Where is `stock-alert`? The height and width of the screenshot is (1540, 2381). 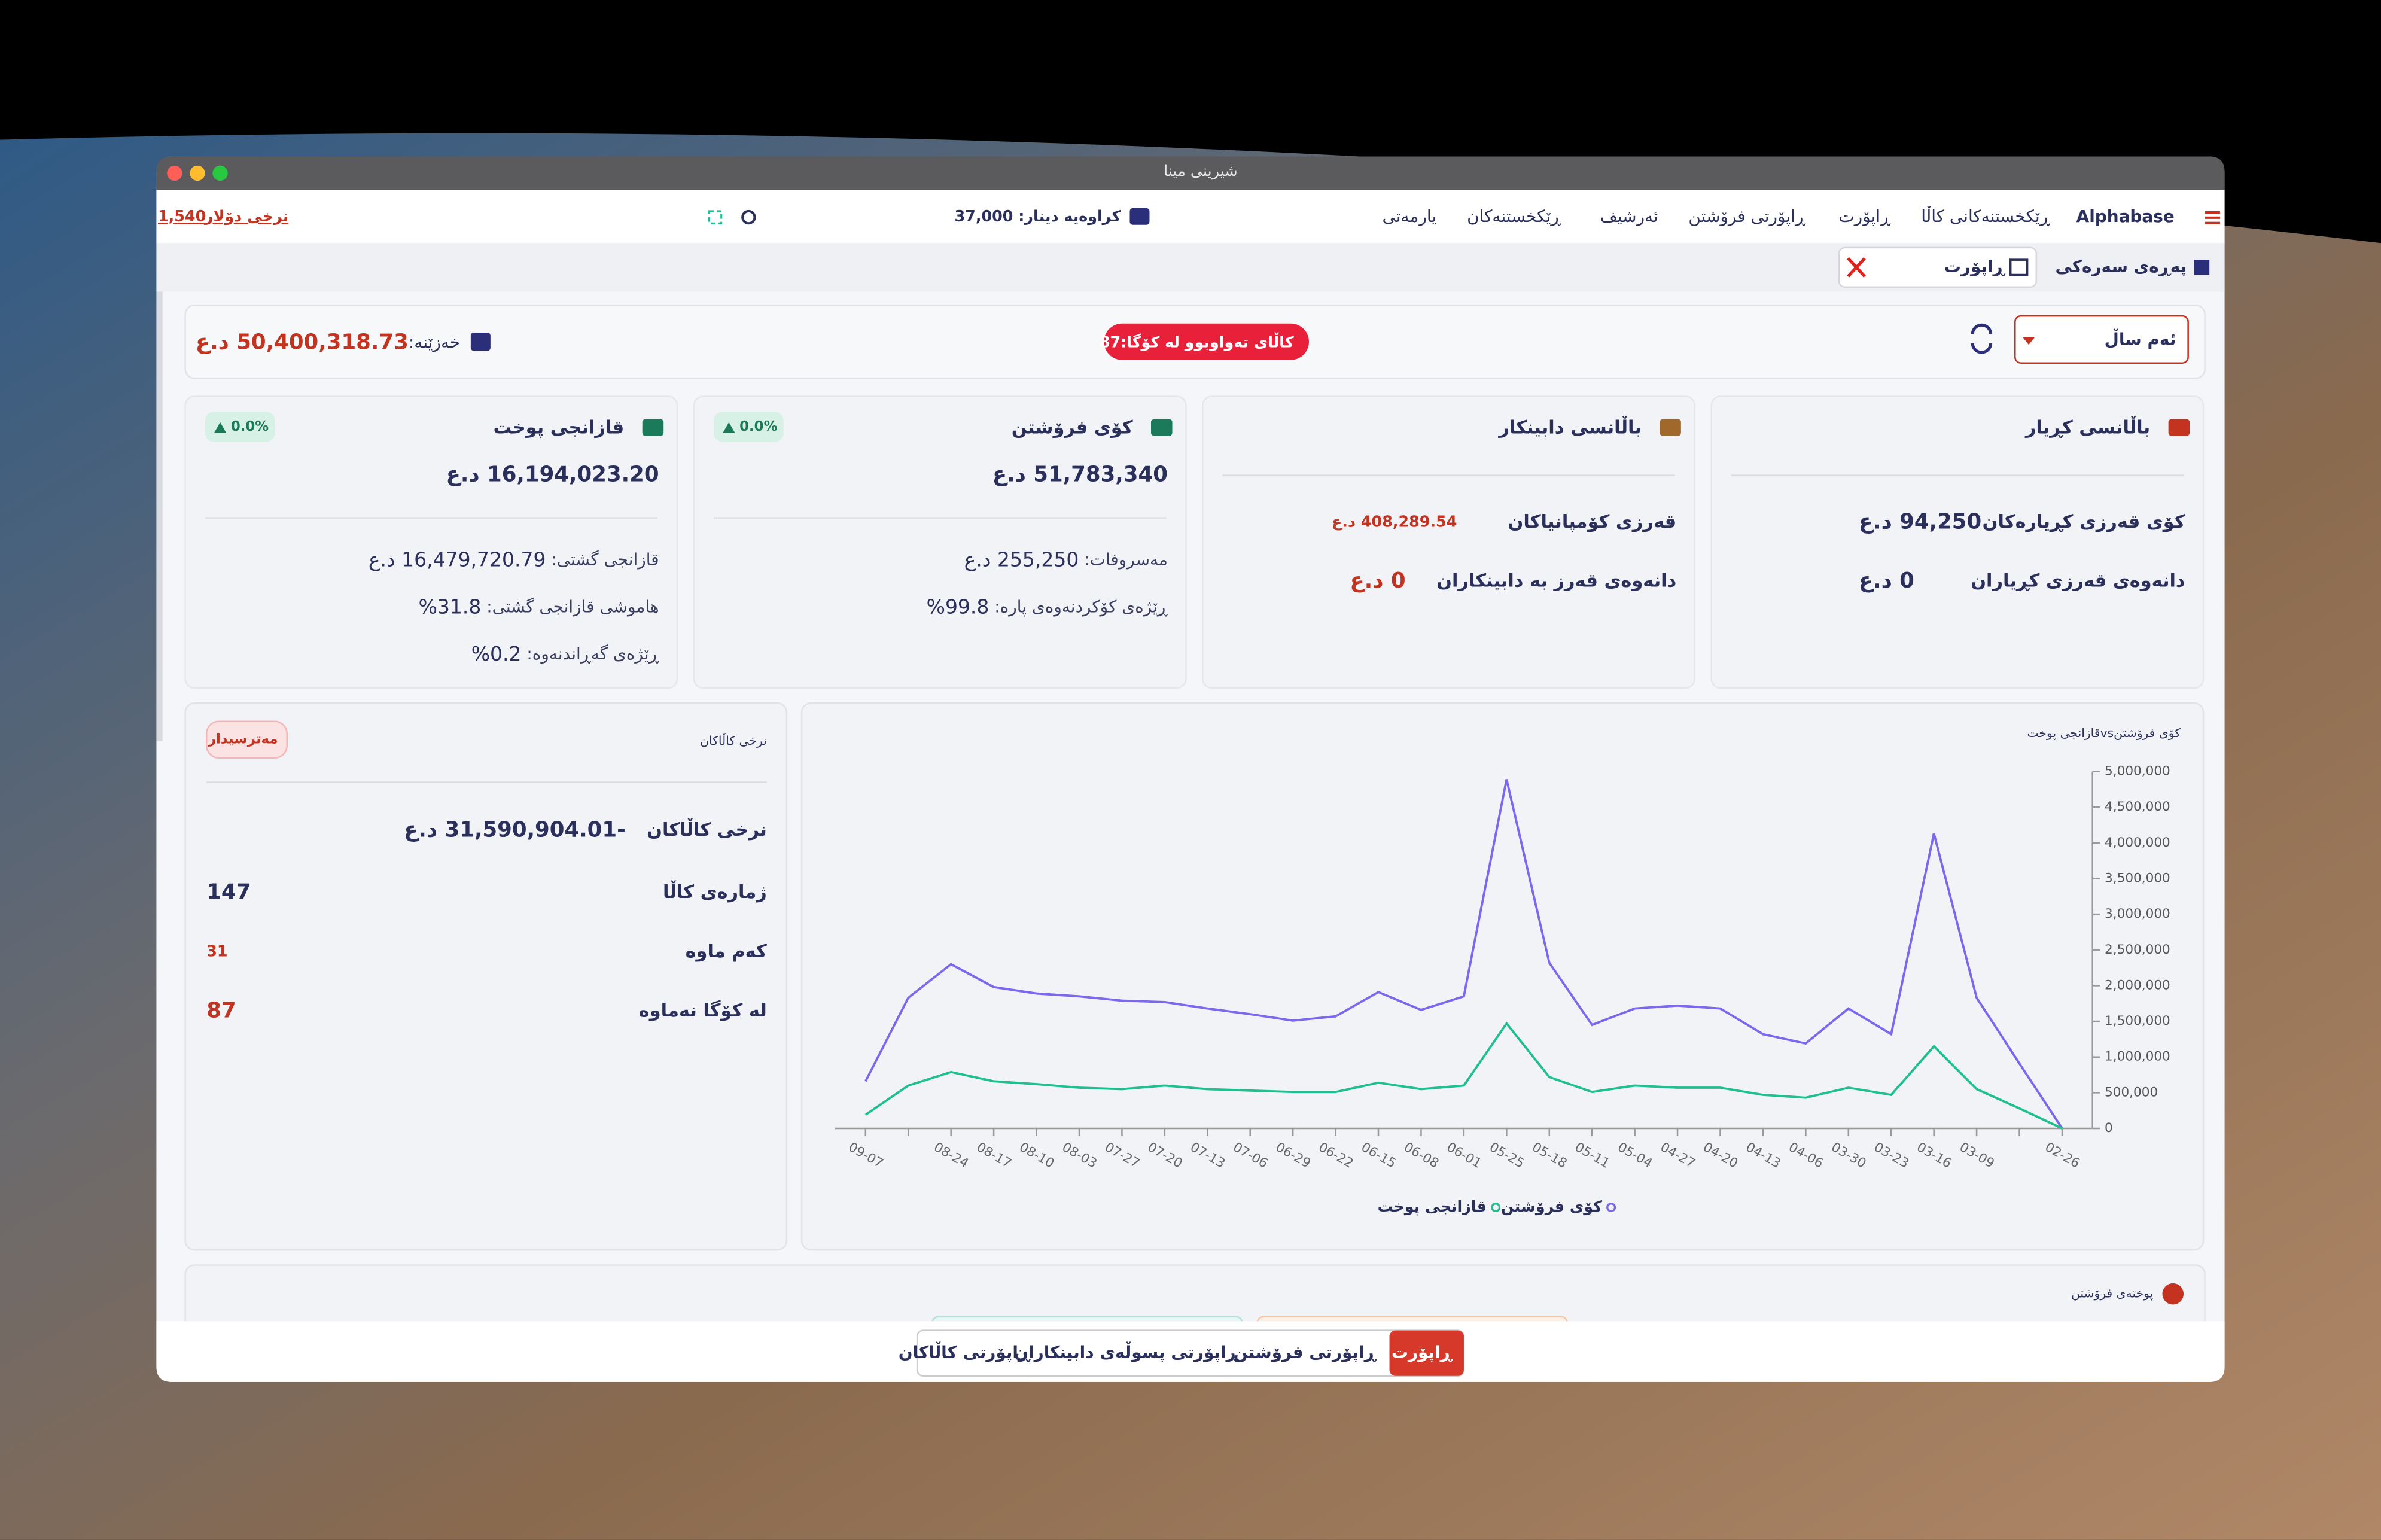
stock-alert is located at coordinates (1206, 341).